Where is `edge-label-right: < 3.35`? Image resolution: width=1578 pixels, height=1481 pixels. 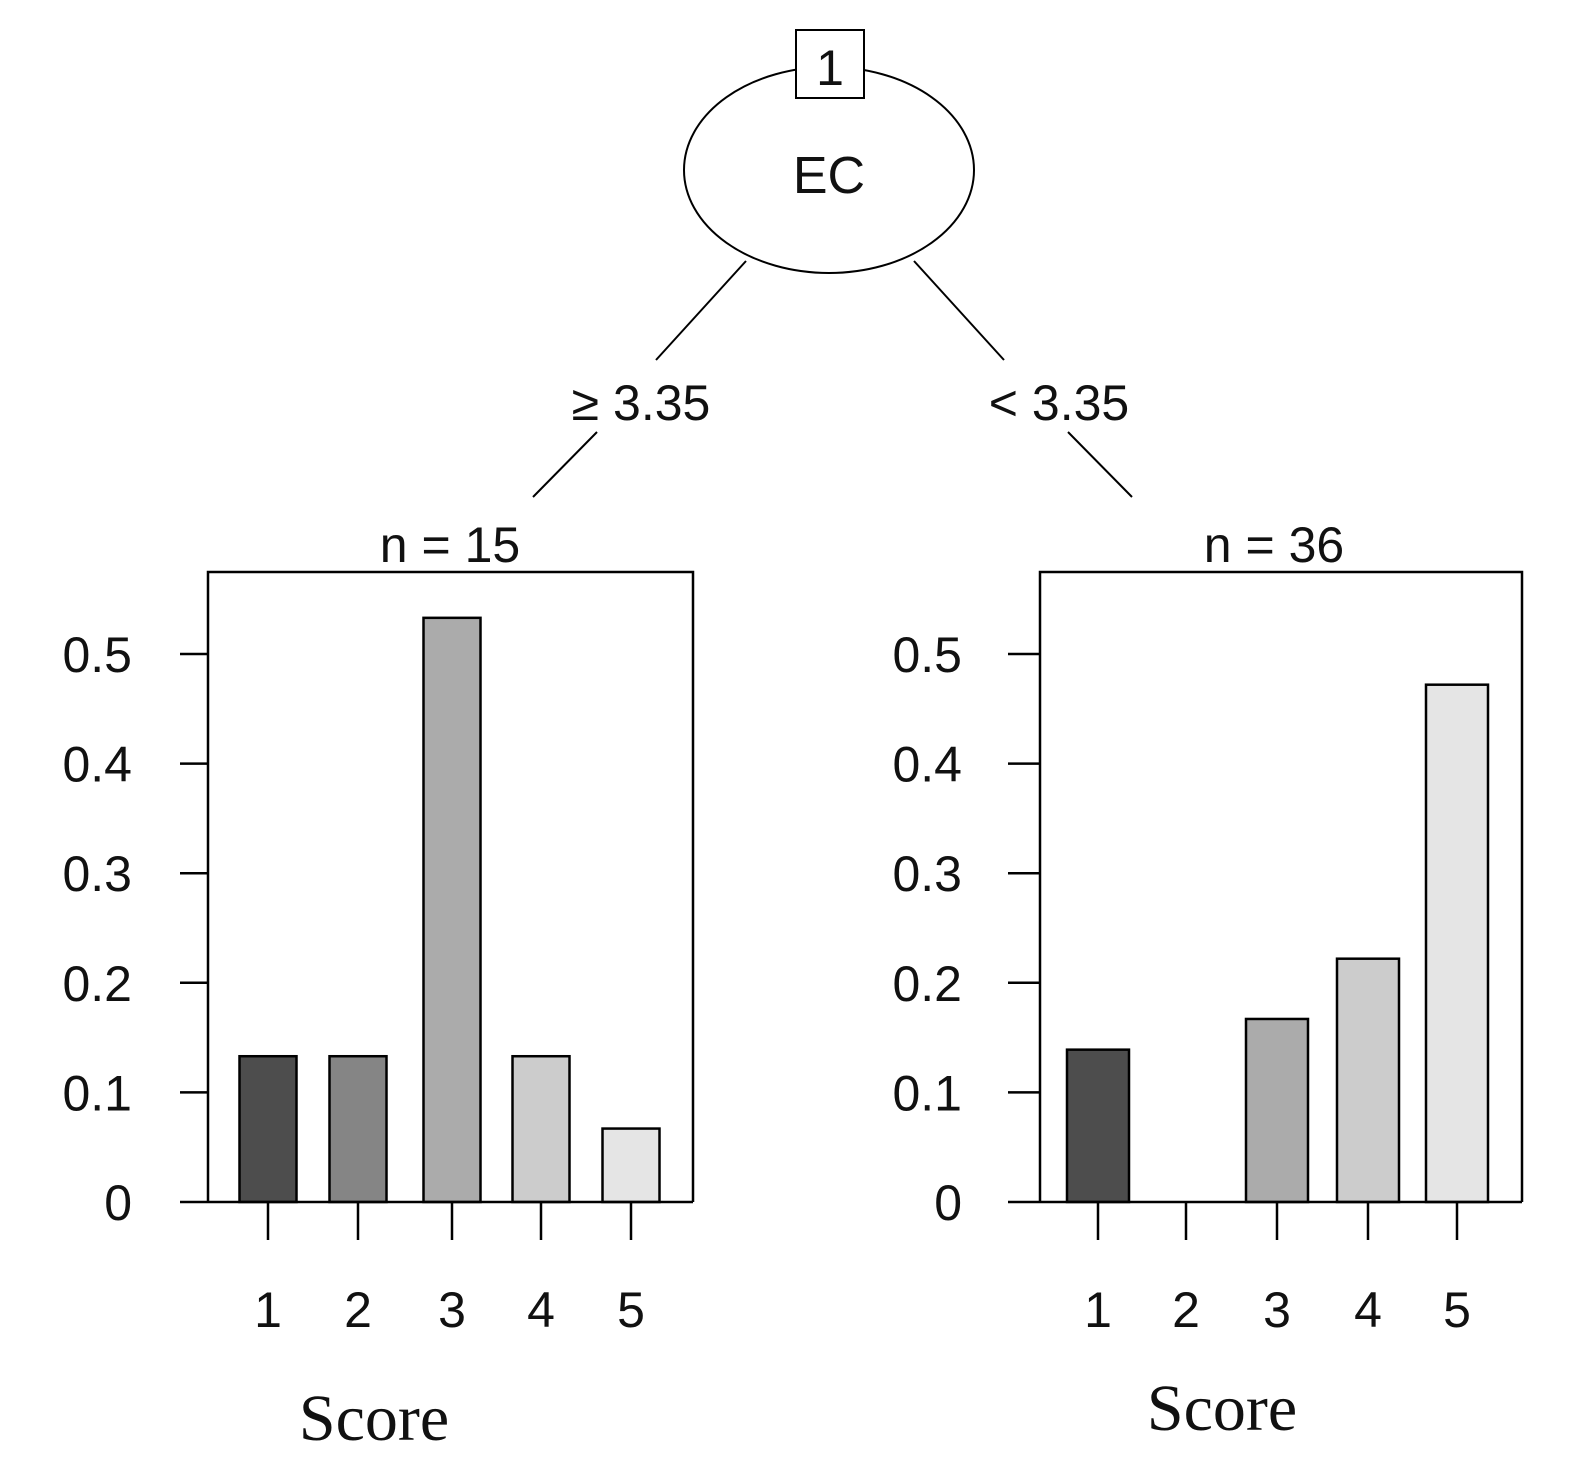
edge-label-right: < 3.35 is located at coordinates (1059, 403).